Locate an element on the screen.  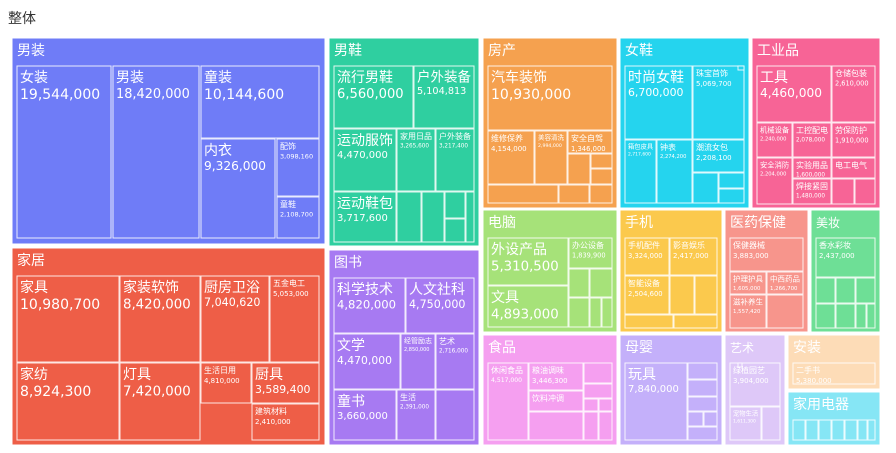
cell-name-label: 人文社科 is located at coordinates (437, 290).